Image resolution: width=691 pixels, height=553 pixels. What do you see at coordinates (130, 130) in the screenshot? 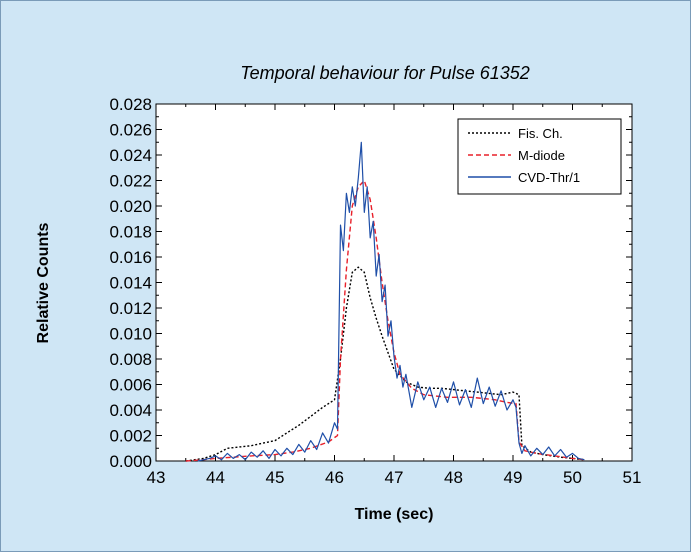
I see `y-tick-label: 0.026` at bounding box center [130, 130].